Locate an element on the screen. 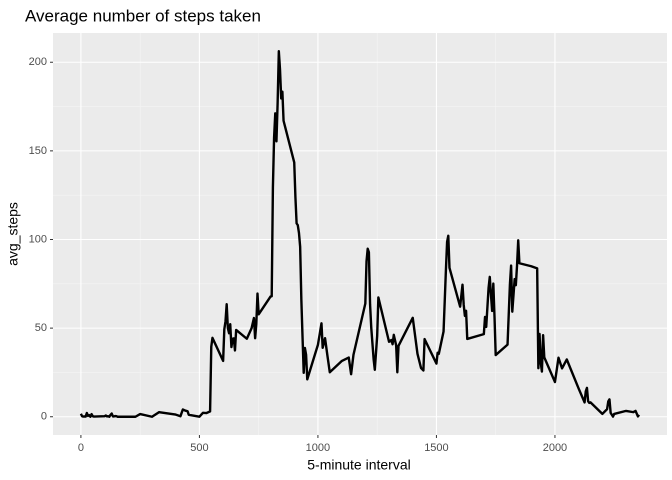  x-tick-label: 0 is located at coordinates (81, 448).